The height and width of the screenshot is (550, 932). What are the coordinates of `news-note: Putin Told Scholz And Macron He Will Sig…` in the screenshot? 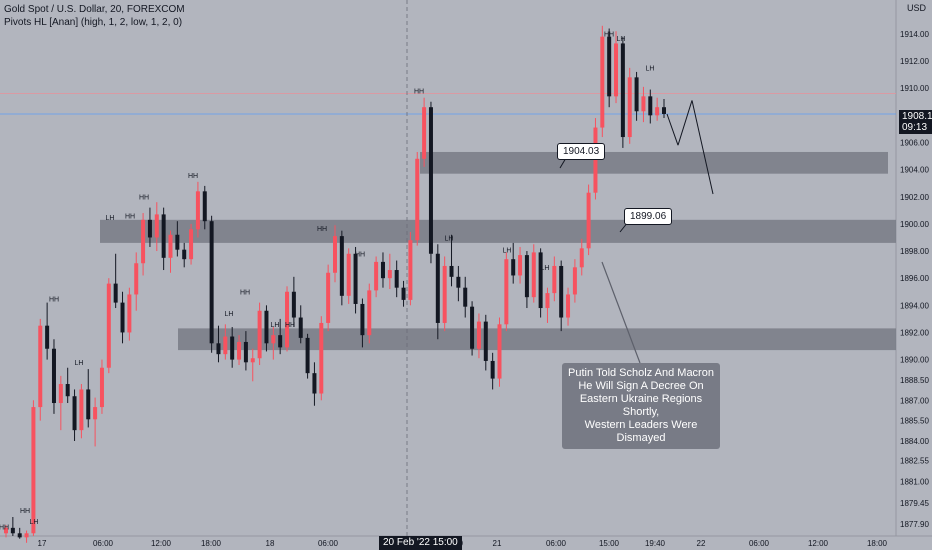 It's located at (641, 406).